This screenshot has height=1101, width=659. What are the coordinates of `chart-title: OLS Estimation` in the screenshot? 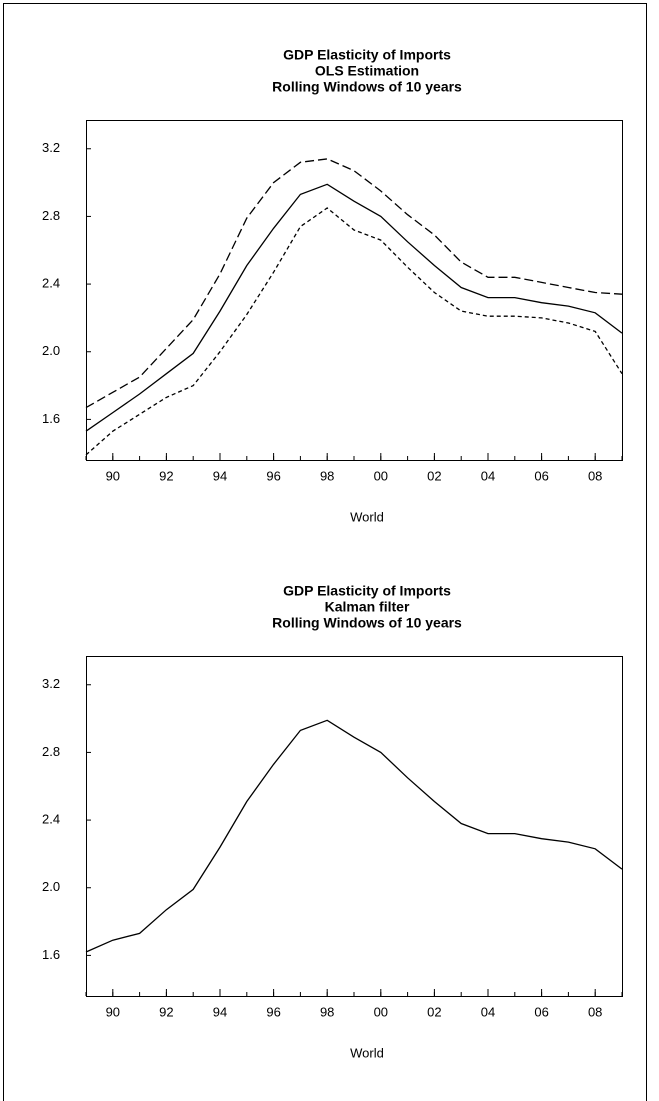 It's located at (367, 71).